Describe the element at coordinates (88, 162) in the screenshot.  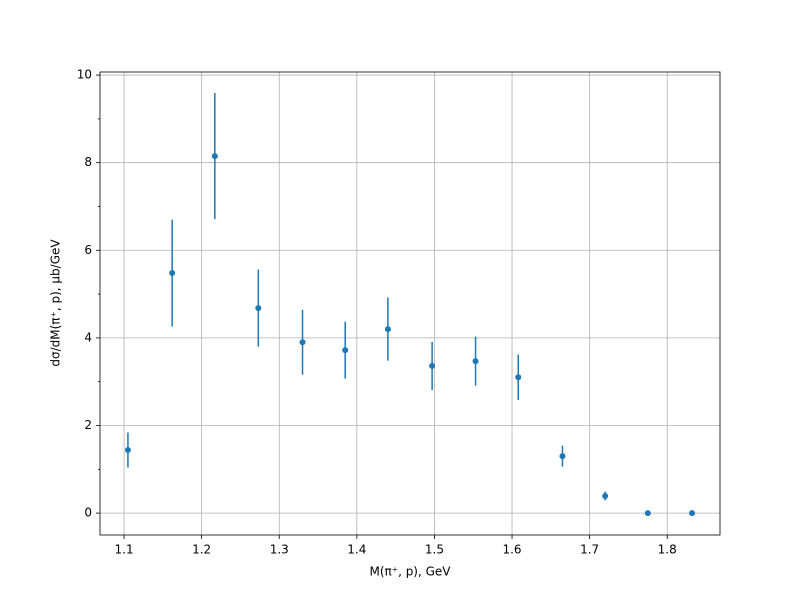
I see `y-tick-label: 8` at that location.